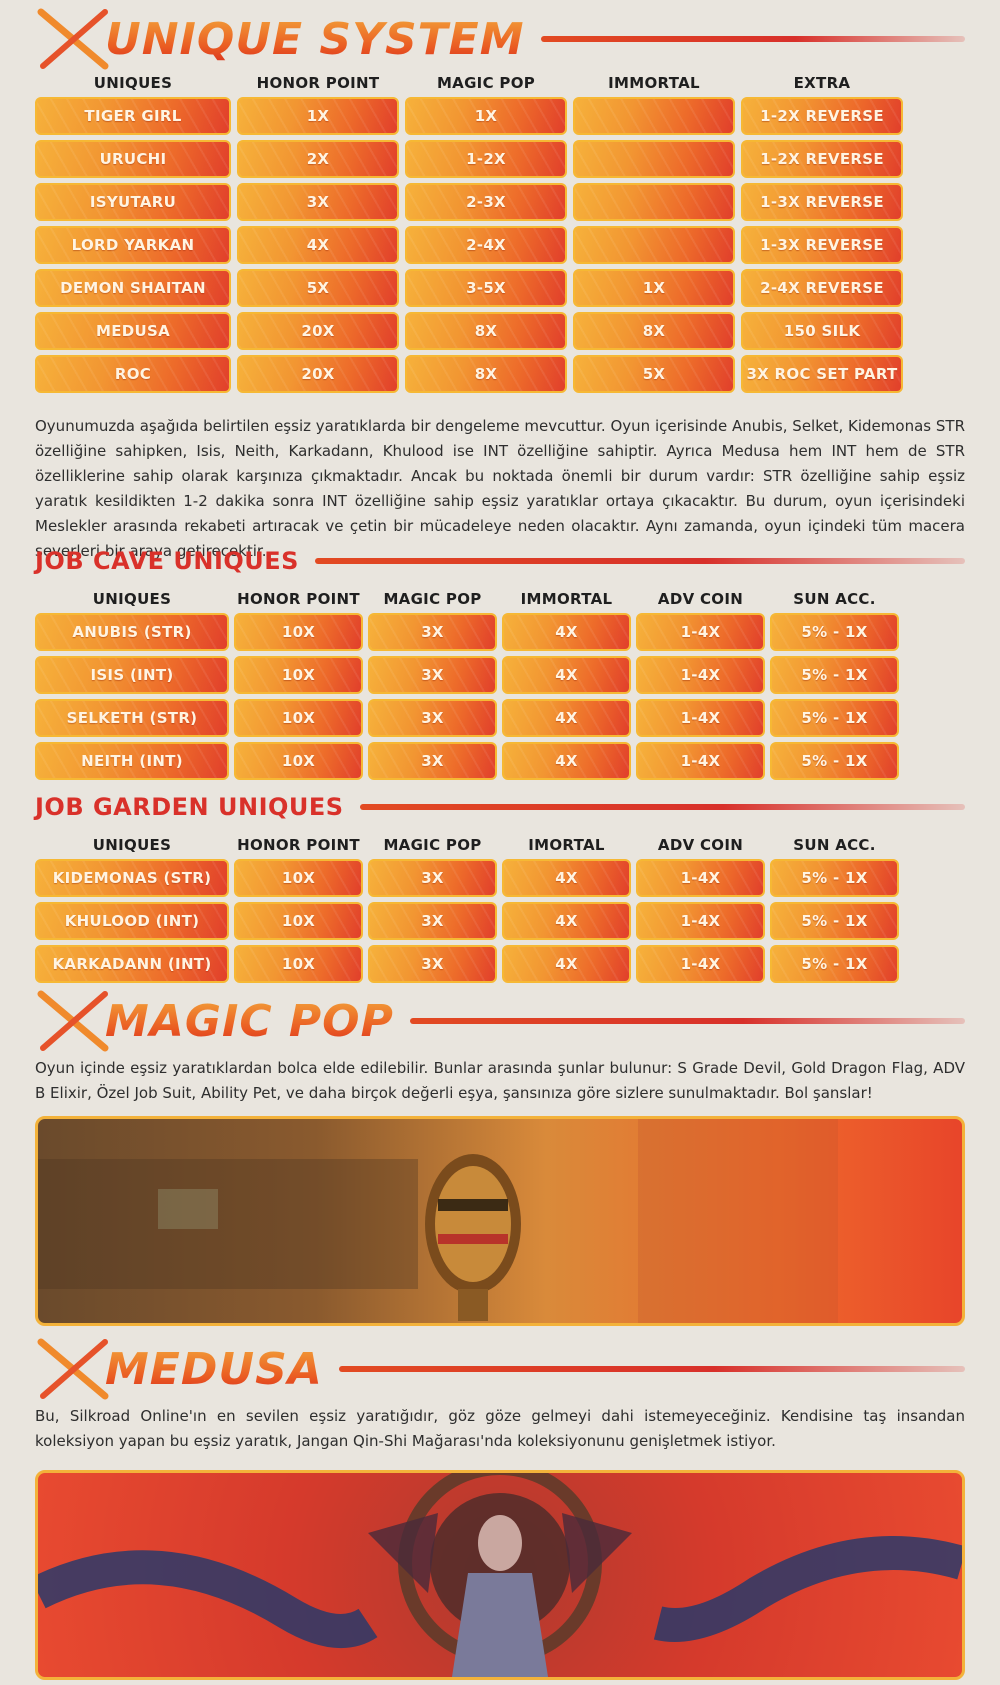 This screenshot has height=1685, width=1000. Describe the element at coordinates (318, 116) in the screenshot. I see `table-cell-honor-point: 1X` at that location.